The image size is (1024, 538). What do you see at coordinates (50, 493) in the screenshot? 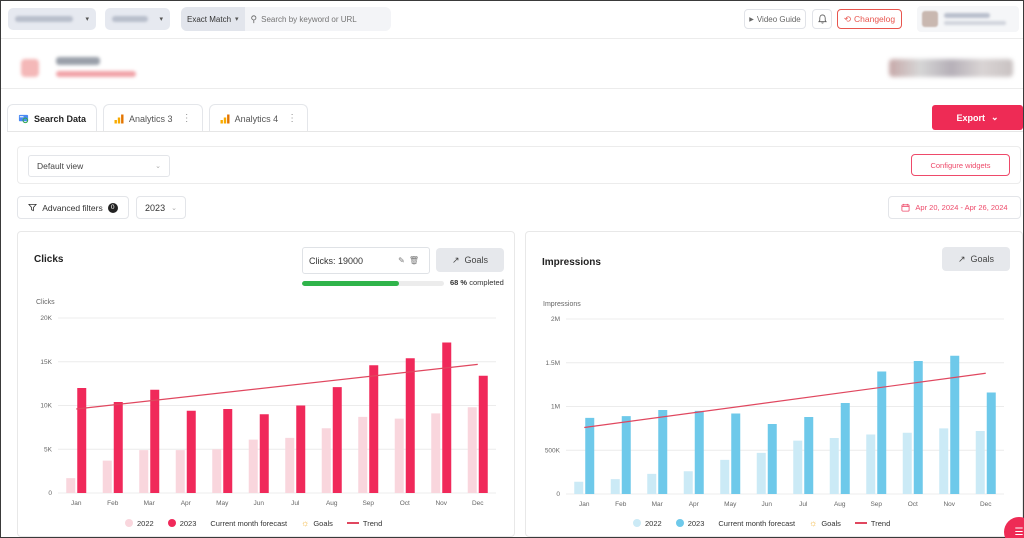
I see `y-tick-label: 0` at bounding box center [50, 493].